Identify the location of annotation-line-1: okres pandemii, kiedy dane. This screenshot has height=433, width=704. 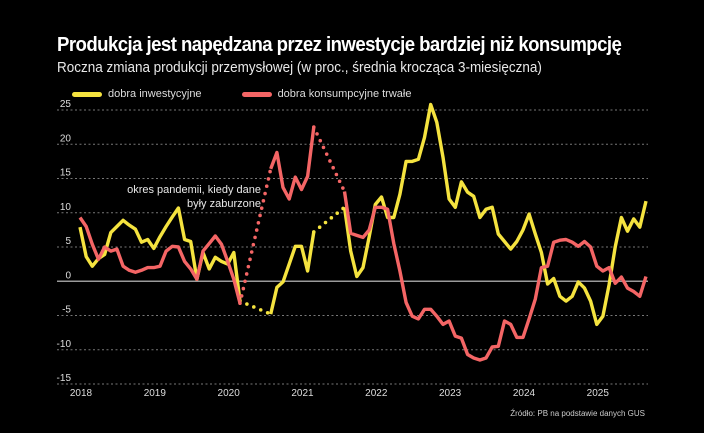
(194, 190).